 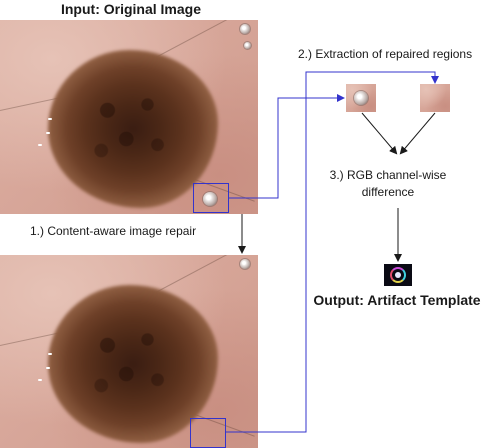 I want to click on step2-label: 2.) Extraction of repaired regions, so click(x=385, y=54).